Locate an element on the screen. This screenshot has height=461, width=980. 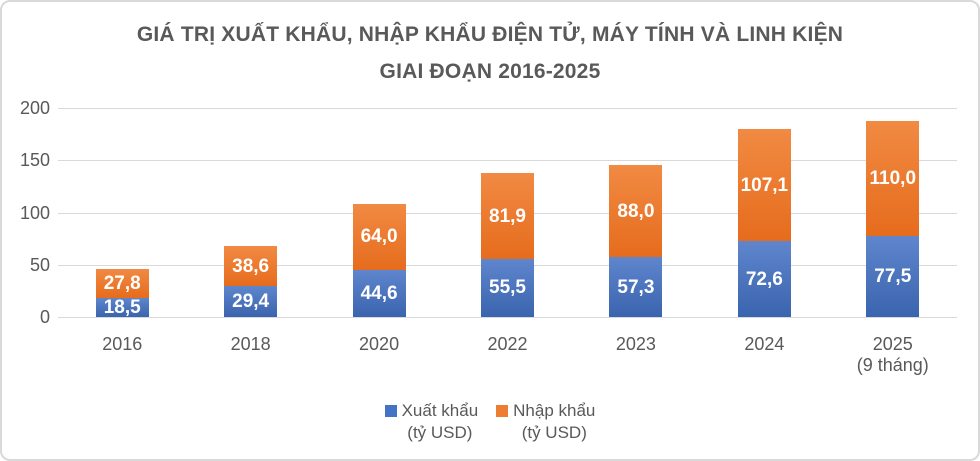
bar-segment-import-2018: 38,6 is located at coordinates (251, 266).